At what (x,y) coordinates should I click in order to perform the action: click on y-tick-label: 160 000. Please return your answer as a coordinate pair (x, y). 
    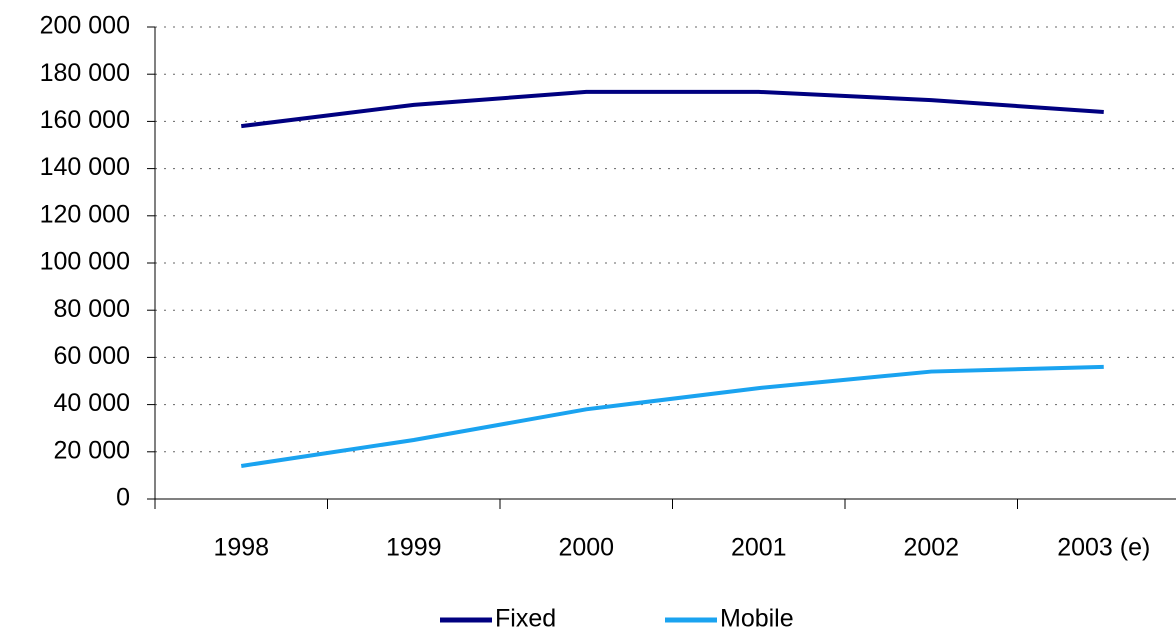
    Looking at the image, I should click on (85, 120).